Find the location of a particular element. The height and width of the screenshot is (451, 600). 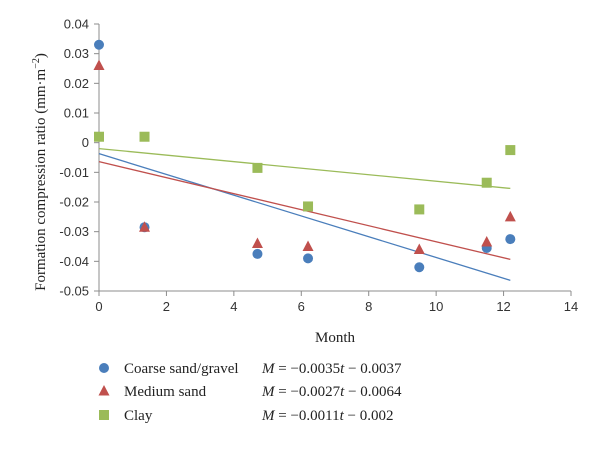

y-axis-label: Formation compression ratio (mm·m−2) is located at coordinates (40, 172).